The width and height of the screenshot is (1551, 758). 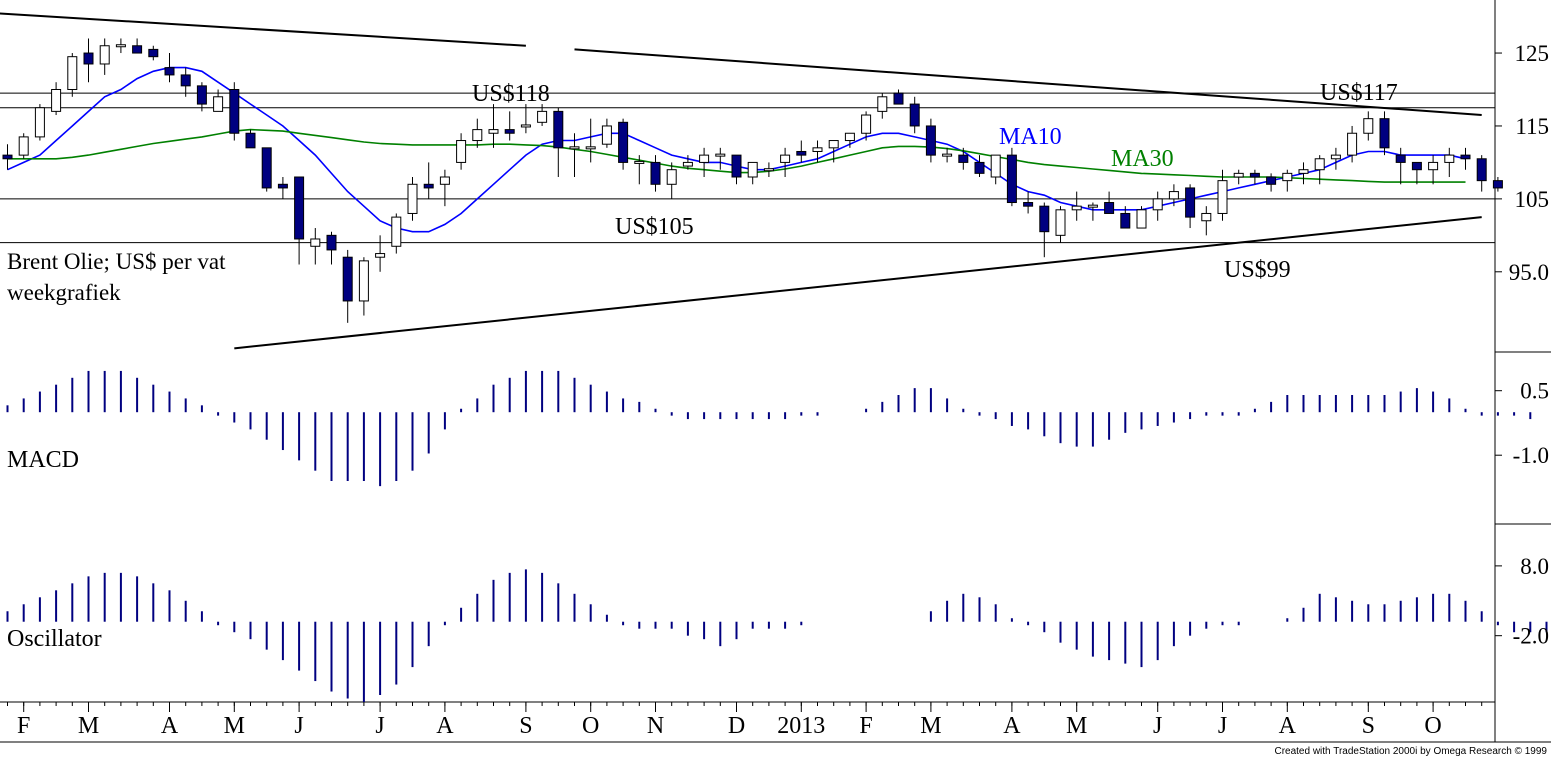 What do you see at coordinates (1532, 126) in the screenshot?
I see `y-tick-label: 115` at bounding box center [1532, 126].